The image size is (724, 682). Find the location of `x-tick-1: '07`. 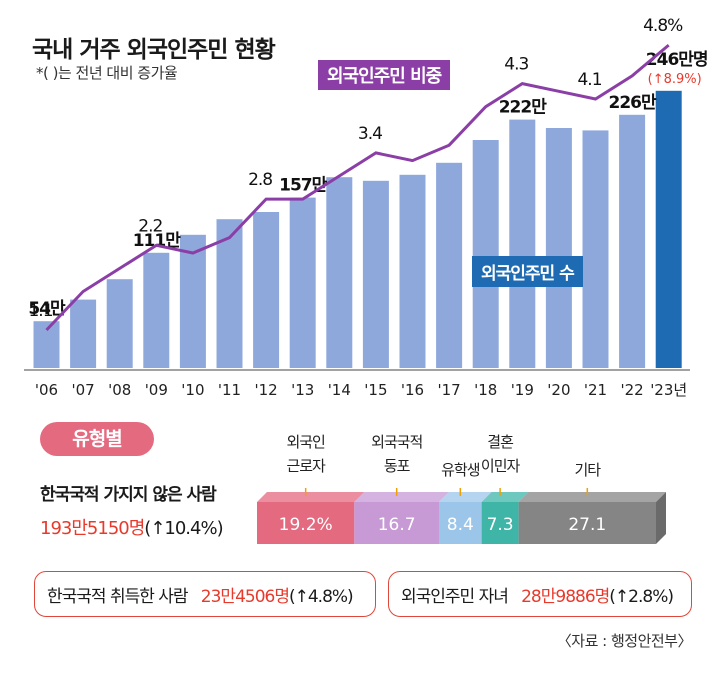

x-tick-1: '07 is located at coordinates (82, 390).